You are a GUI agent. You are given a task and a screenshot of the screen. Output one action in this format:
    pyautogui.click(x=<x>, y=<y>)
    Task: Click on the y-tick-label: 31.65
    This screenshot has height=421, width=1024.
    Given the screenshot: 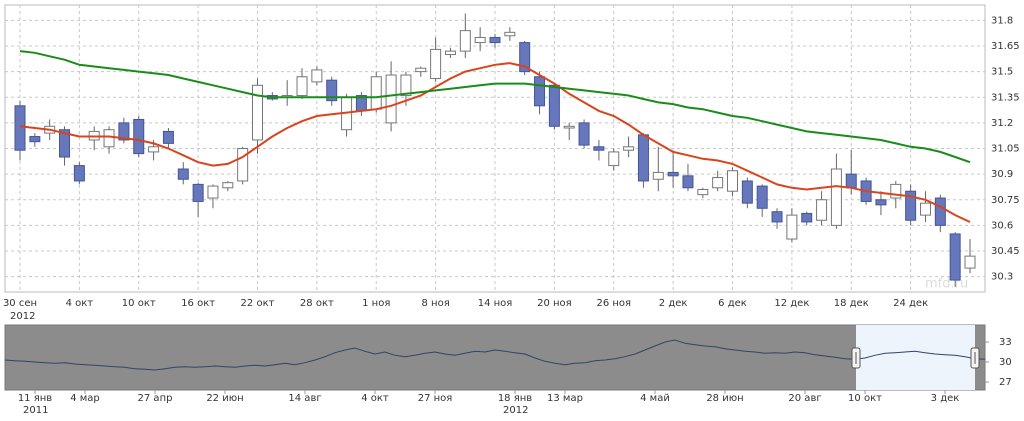 What is the action you would take?
    pyautogui.click(x=1005, y=46)
    